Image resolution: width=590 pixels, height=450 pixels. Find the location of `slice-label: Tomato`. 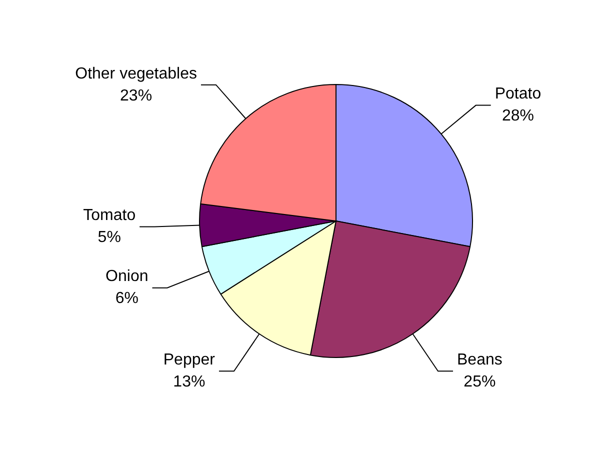

slice-label: Tomato is located at coordinates (109, 215).